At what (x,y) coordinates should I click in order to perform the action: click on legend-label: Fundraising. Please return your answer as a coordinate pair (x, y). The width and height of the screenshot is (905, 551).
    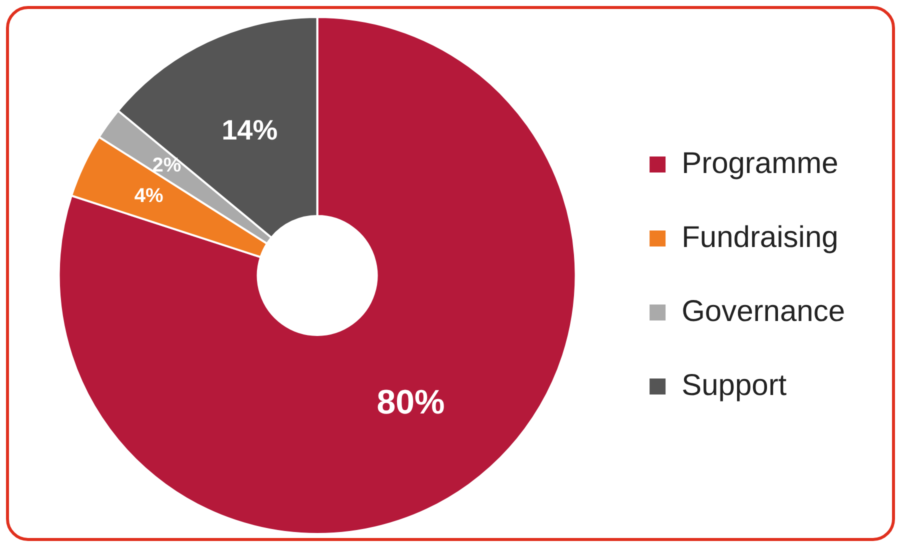
    Looking at the image, I should click on (760, 237).